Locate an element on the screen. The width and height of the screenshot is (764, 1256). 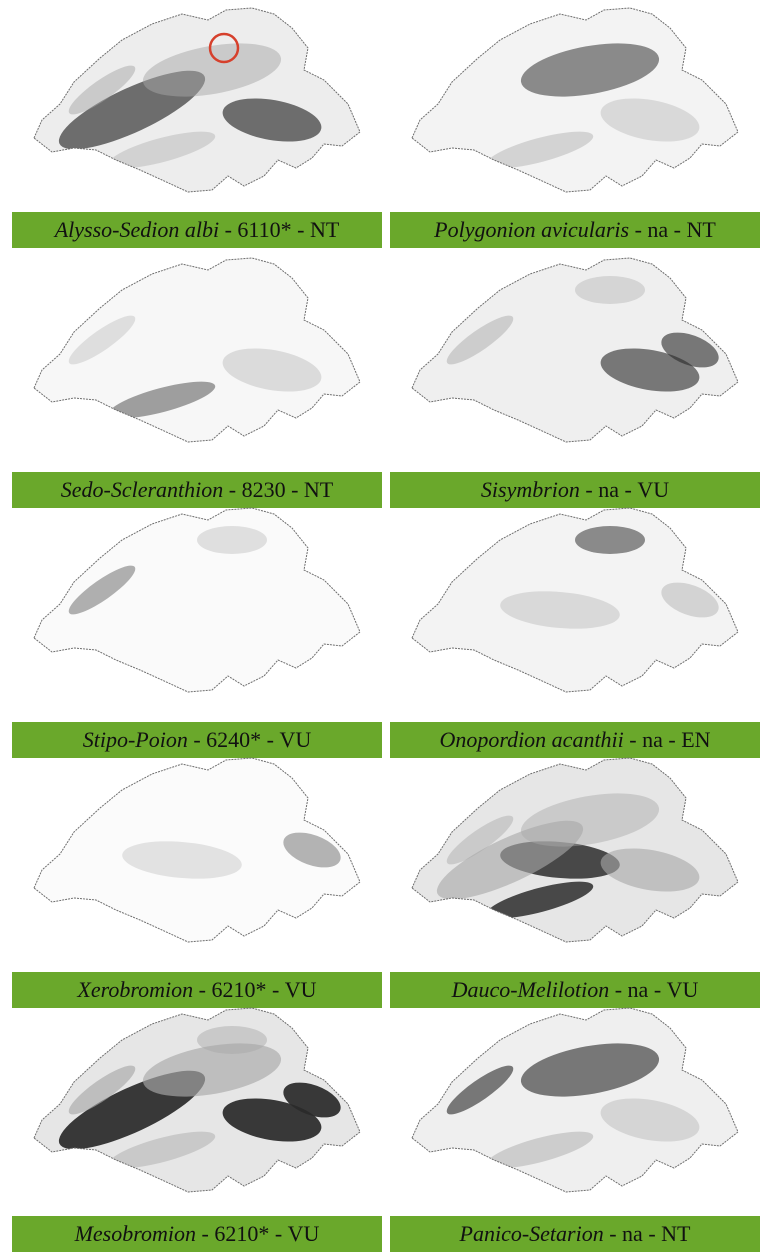
alliance-label: Sedo-Scleranthion - 8230 - NT is located at coordinates (197, 490).